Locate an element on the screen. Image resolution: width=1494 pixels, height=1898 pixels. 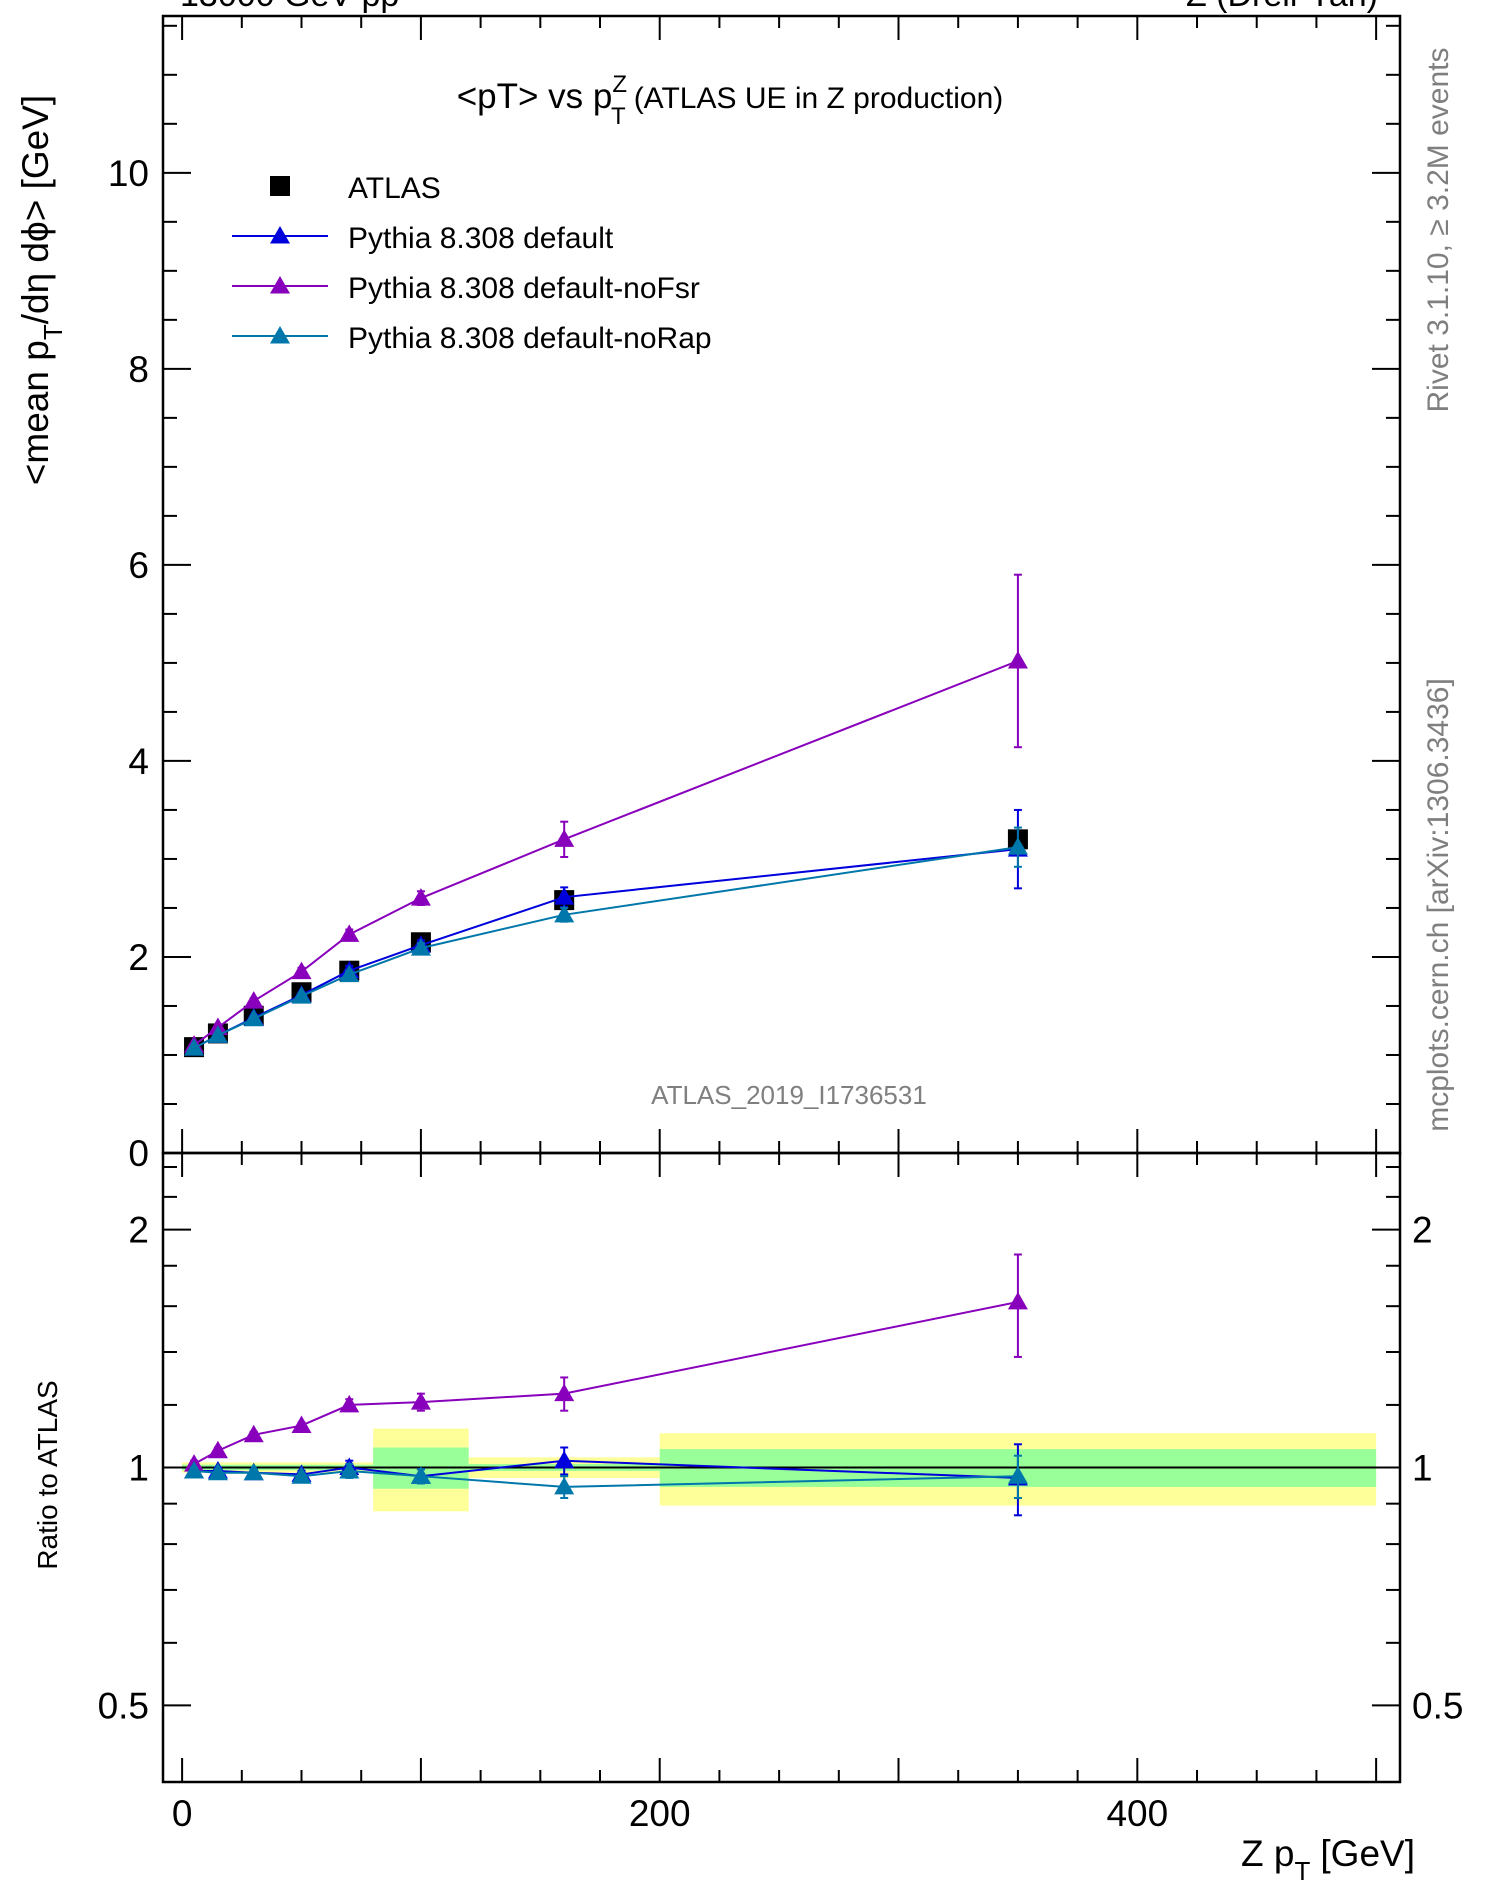
legend-label: Pythia 8.308 default-noRap is located at coordinates (530, 338).